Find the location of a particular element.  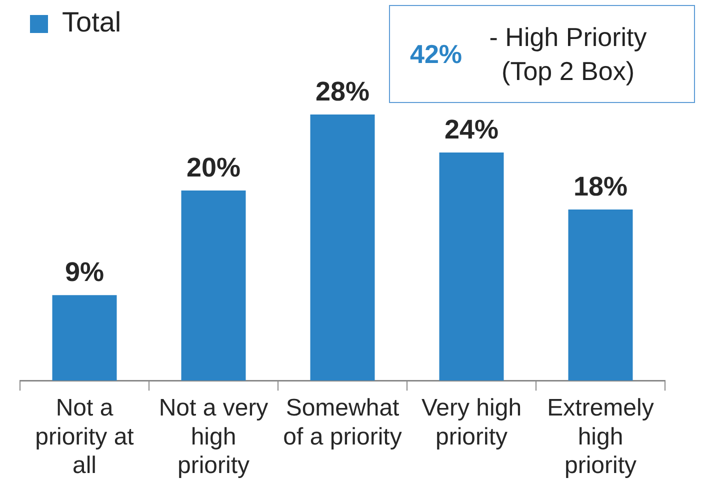

text: 42% - High Priority (Top 2 Box) is located at coordinates (542, 54).